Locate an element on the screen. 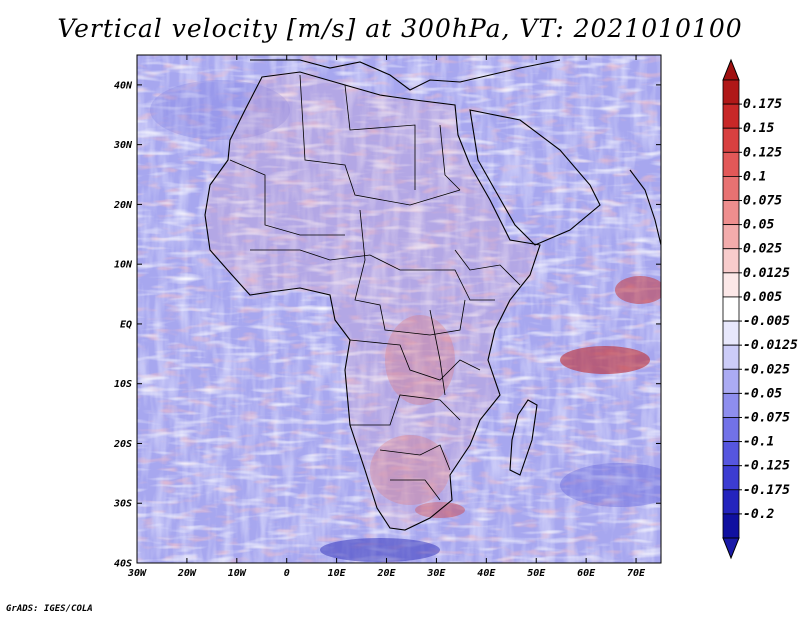 The image size is (800, 618). lon-tick-label: 50E is located at coordinates (536, 573).